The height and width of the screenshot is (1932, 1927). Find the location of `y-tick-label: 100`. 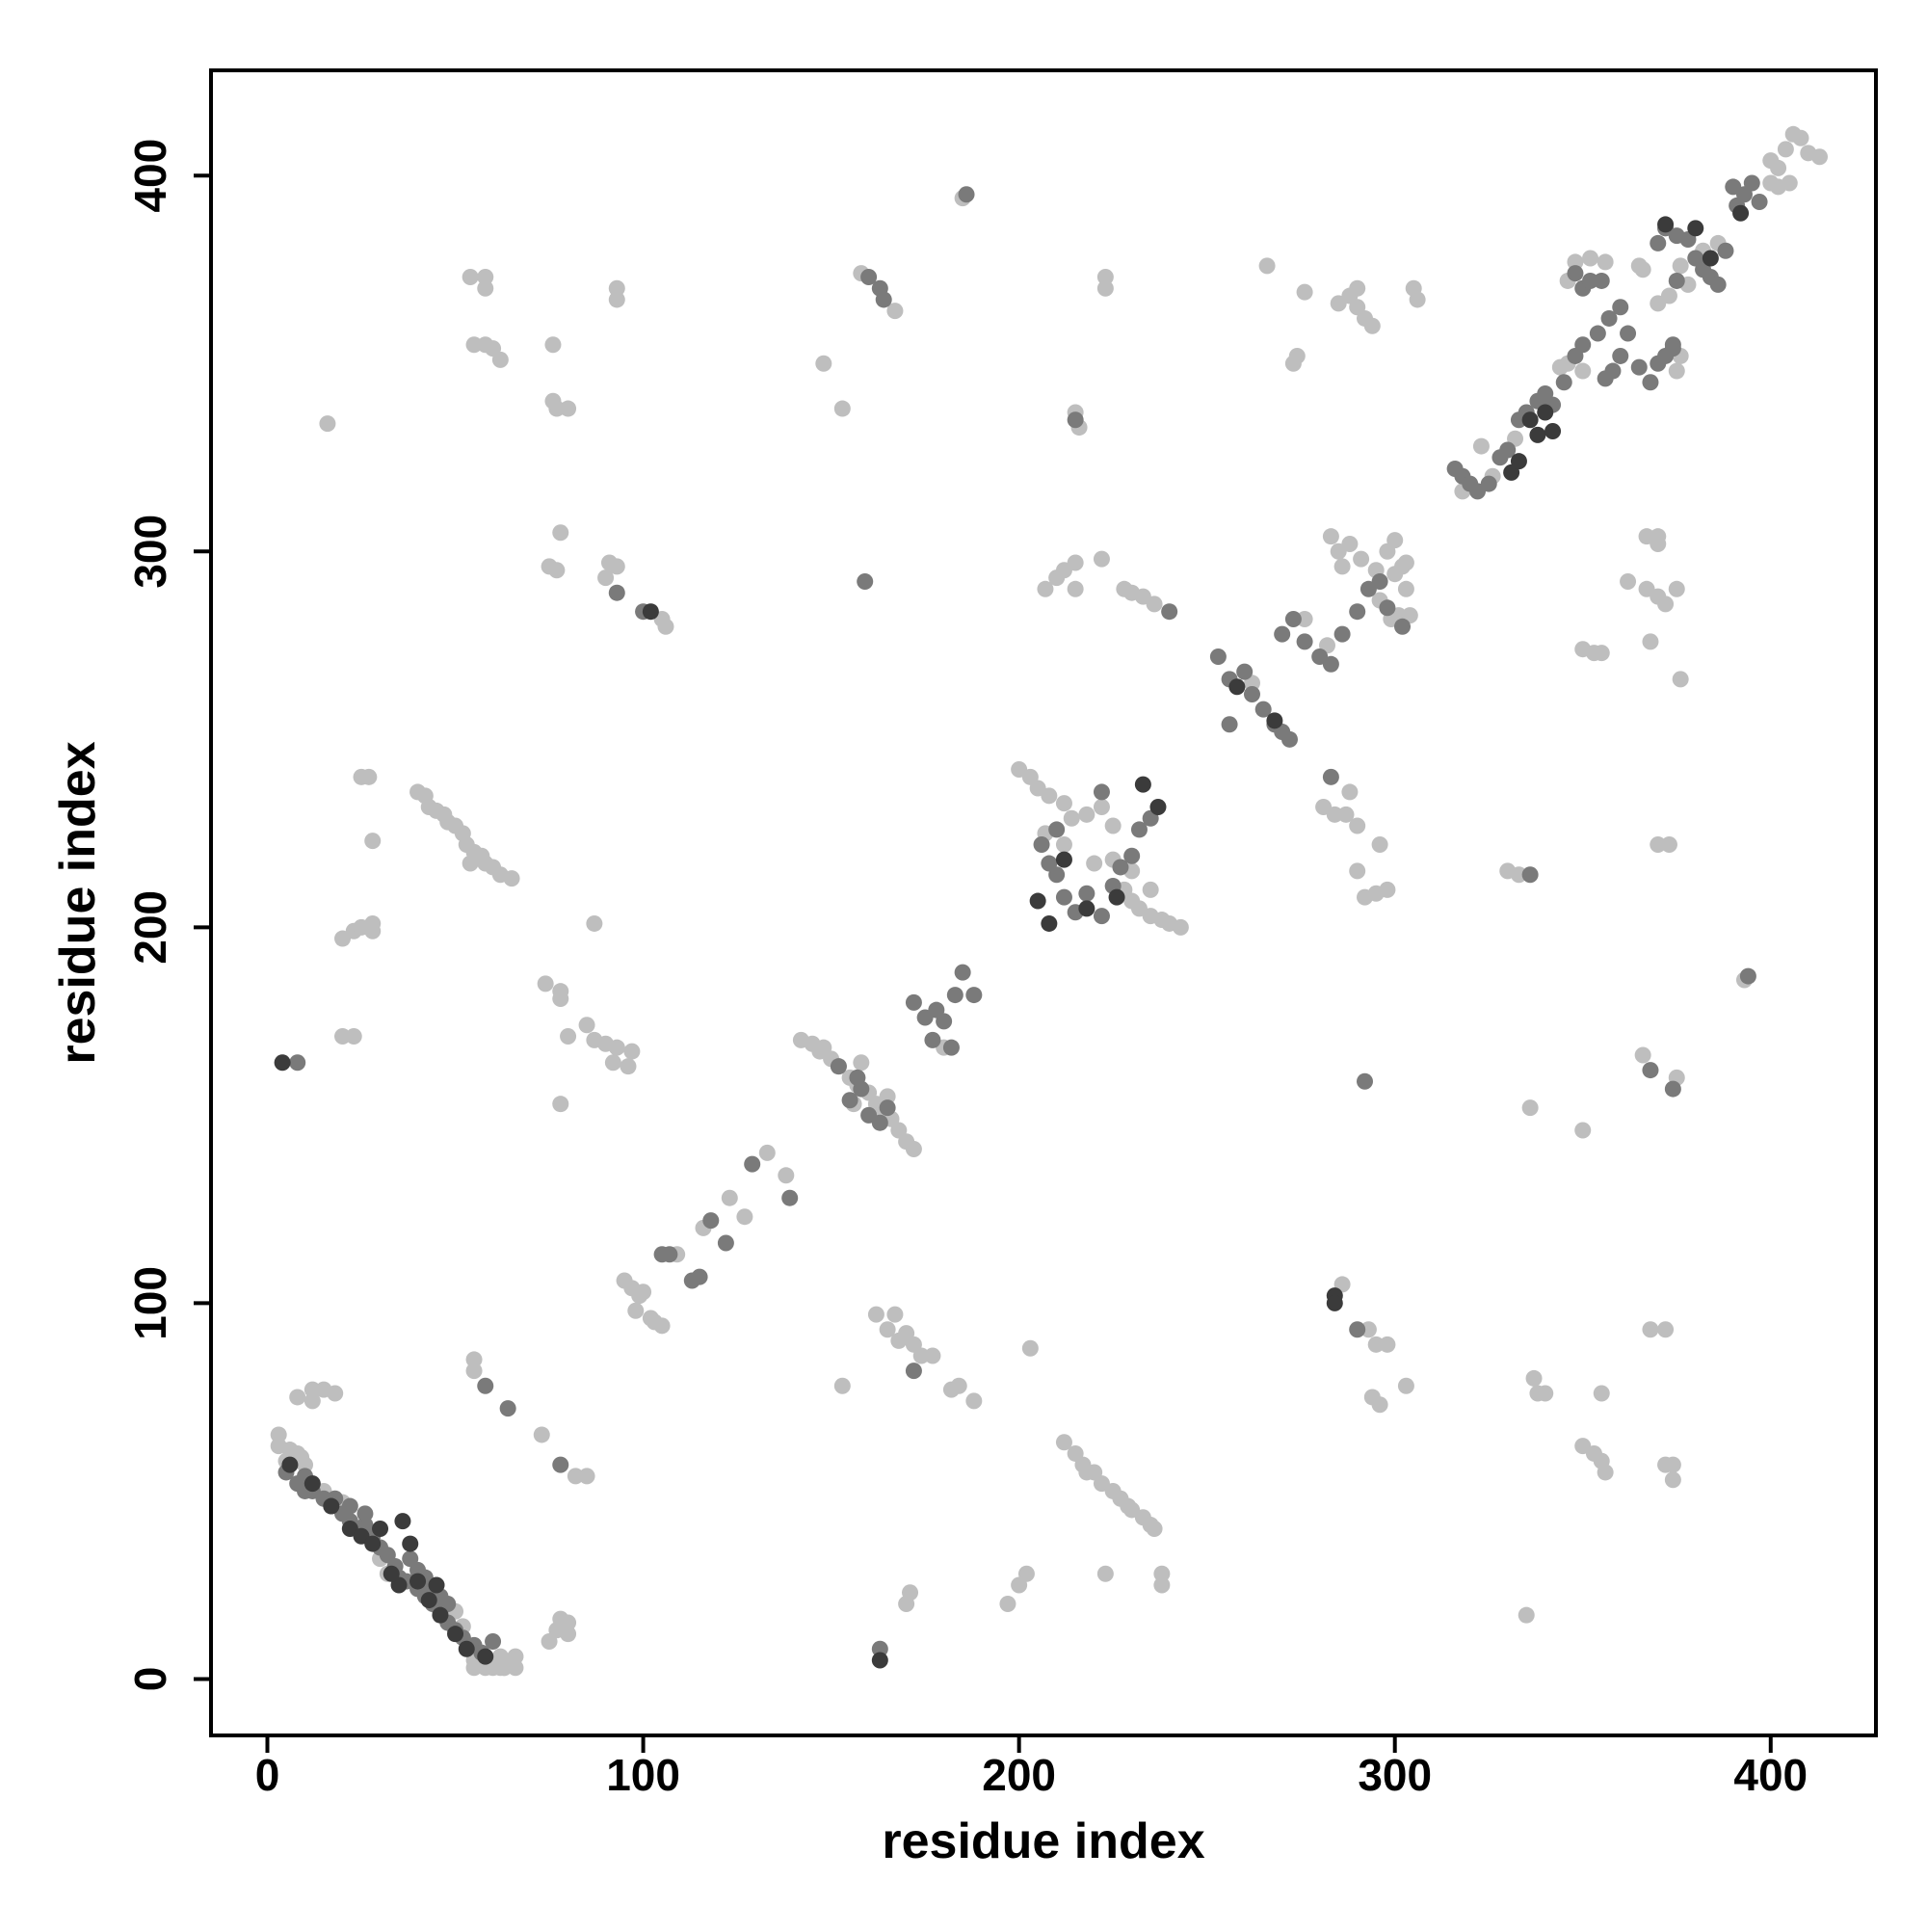

y-tick-label: 100 is located at coordinates (150, 1303).